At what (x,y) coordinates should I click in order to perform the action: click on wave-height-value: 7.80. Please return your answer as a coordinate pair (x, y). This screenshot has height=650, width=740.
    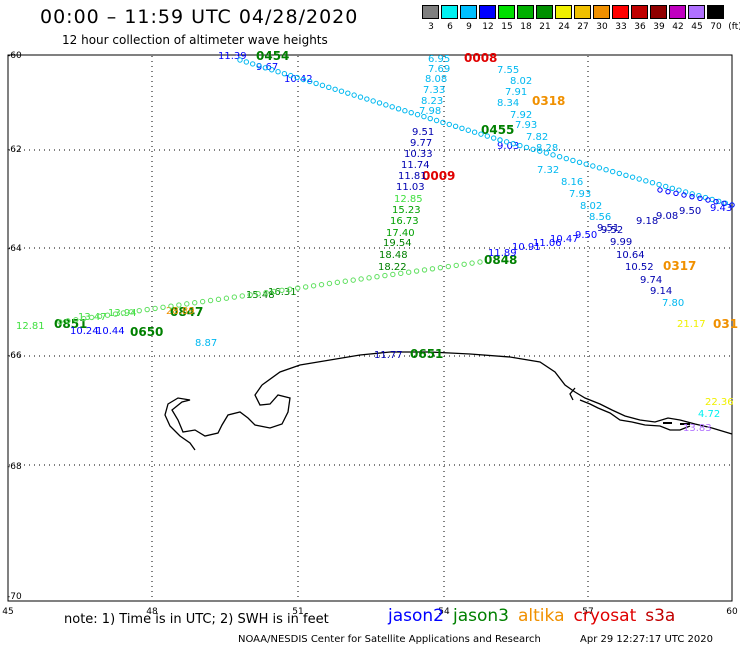
    Looking at the image, I should click on (673, 303).